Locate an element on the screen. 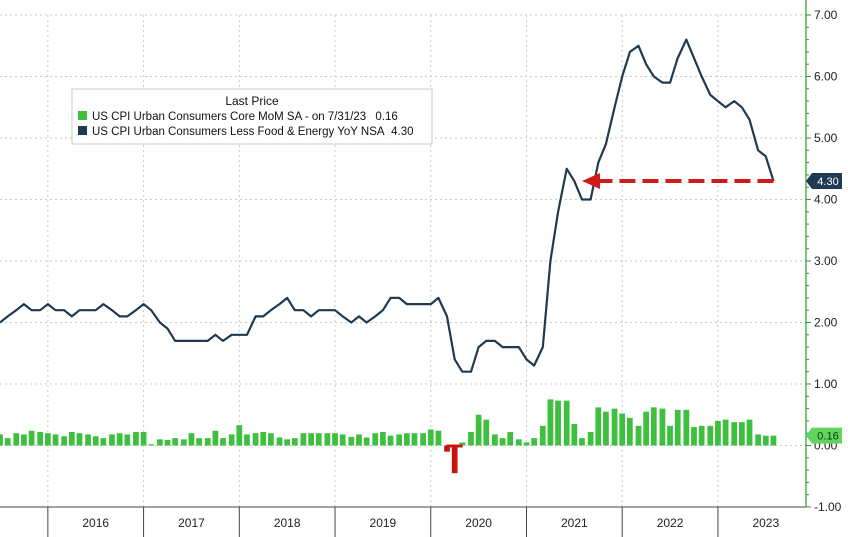 The image size is (848, 537). x-year-label: 2022 is located at coordinates (670, 523).